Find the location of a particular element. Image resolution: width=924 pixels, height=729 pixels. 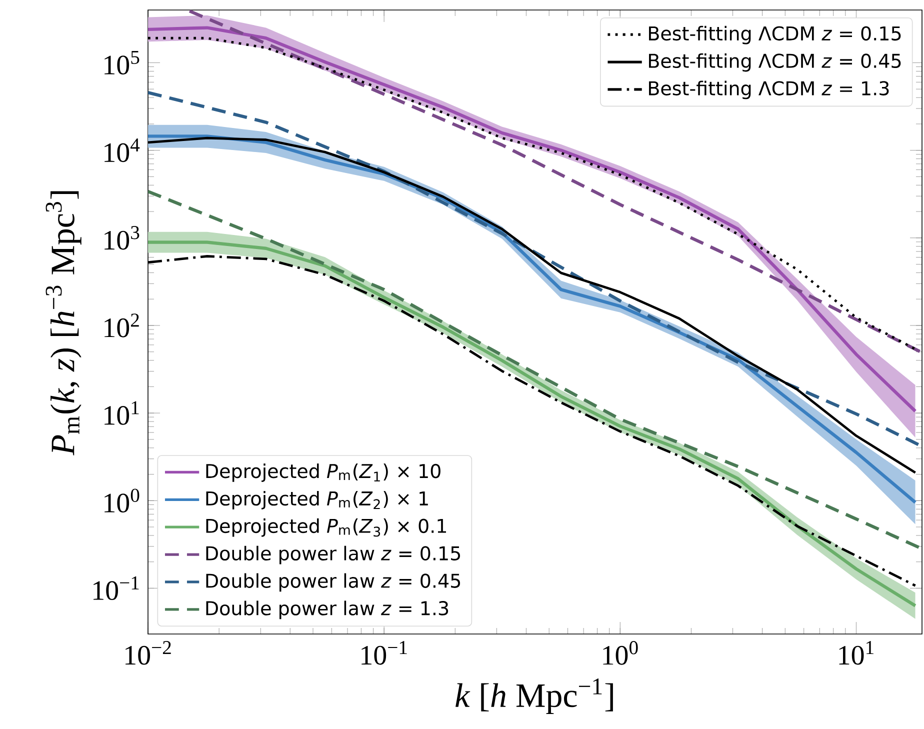

x-tick-label: 10$^{0}$ is located at coordinates (620, 653).